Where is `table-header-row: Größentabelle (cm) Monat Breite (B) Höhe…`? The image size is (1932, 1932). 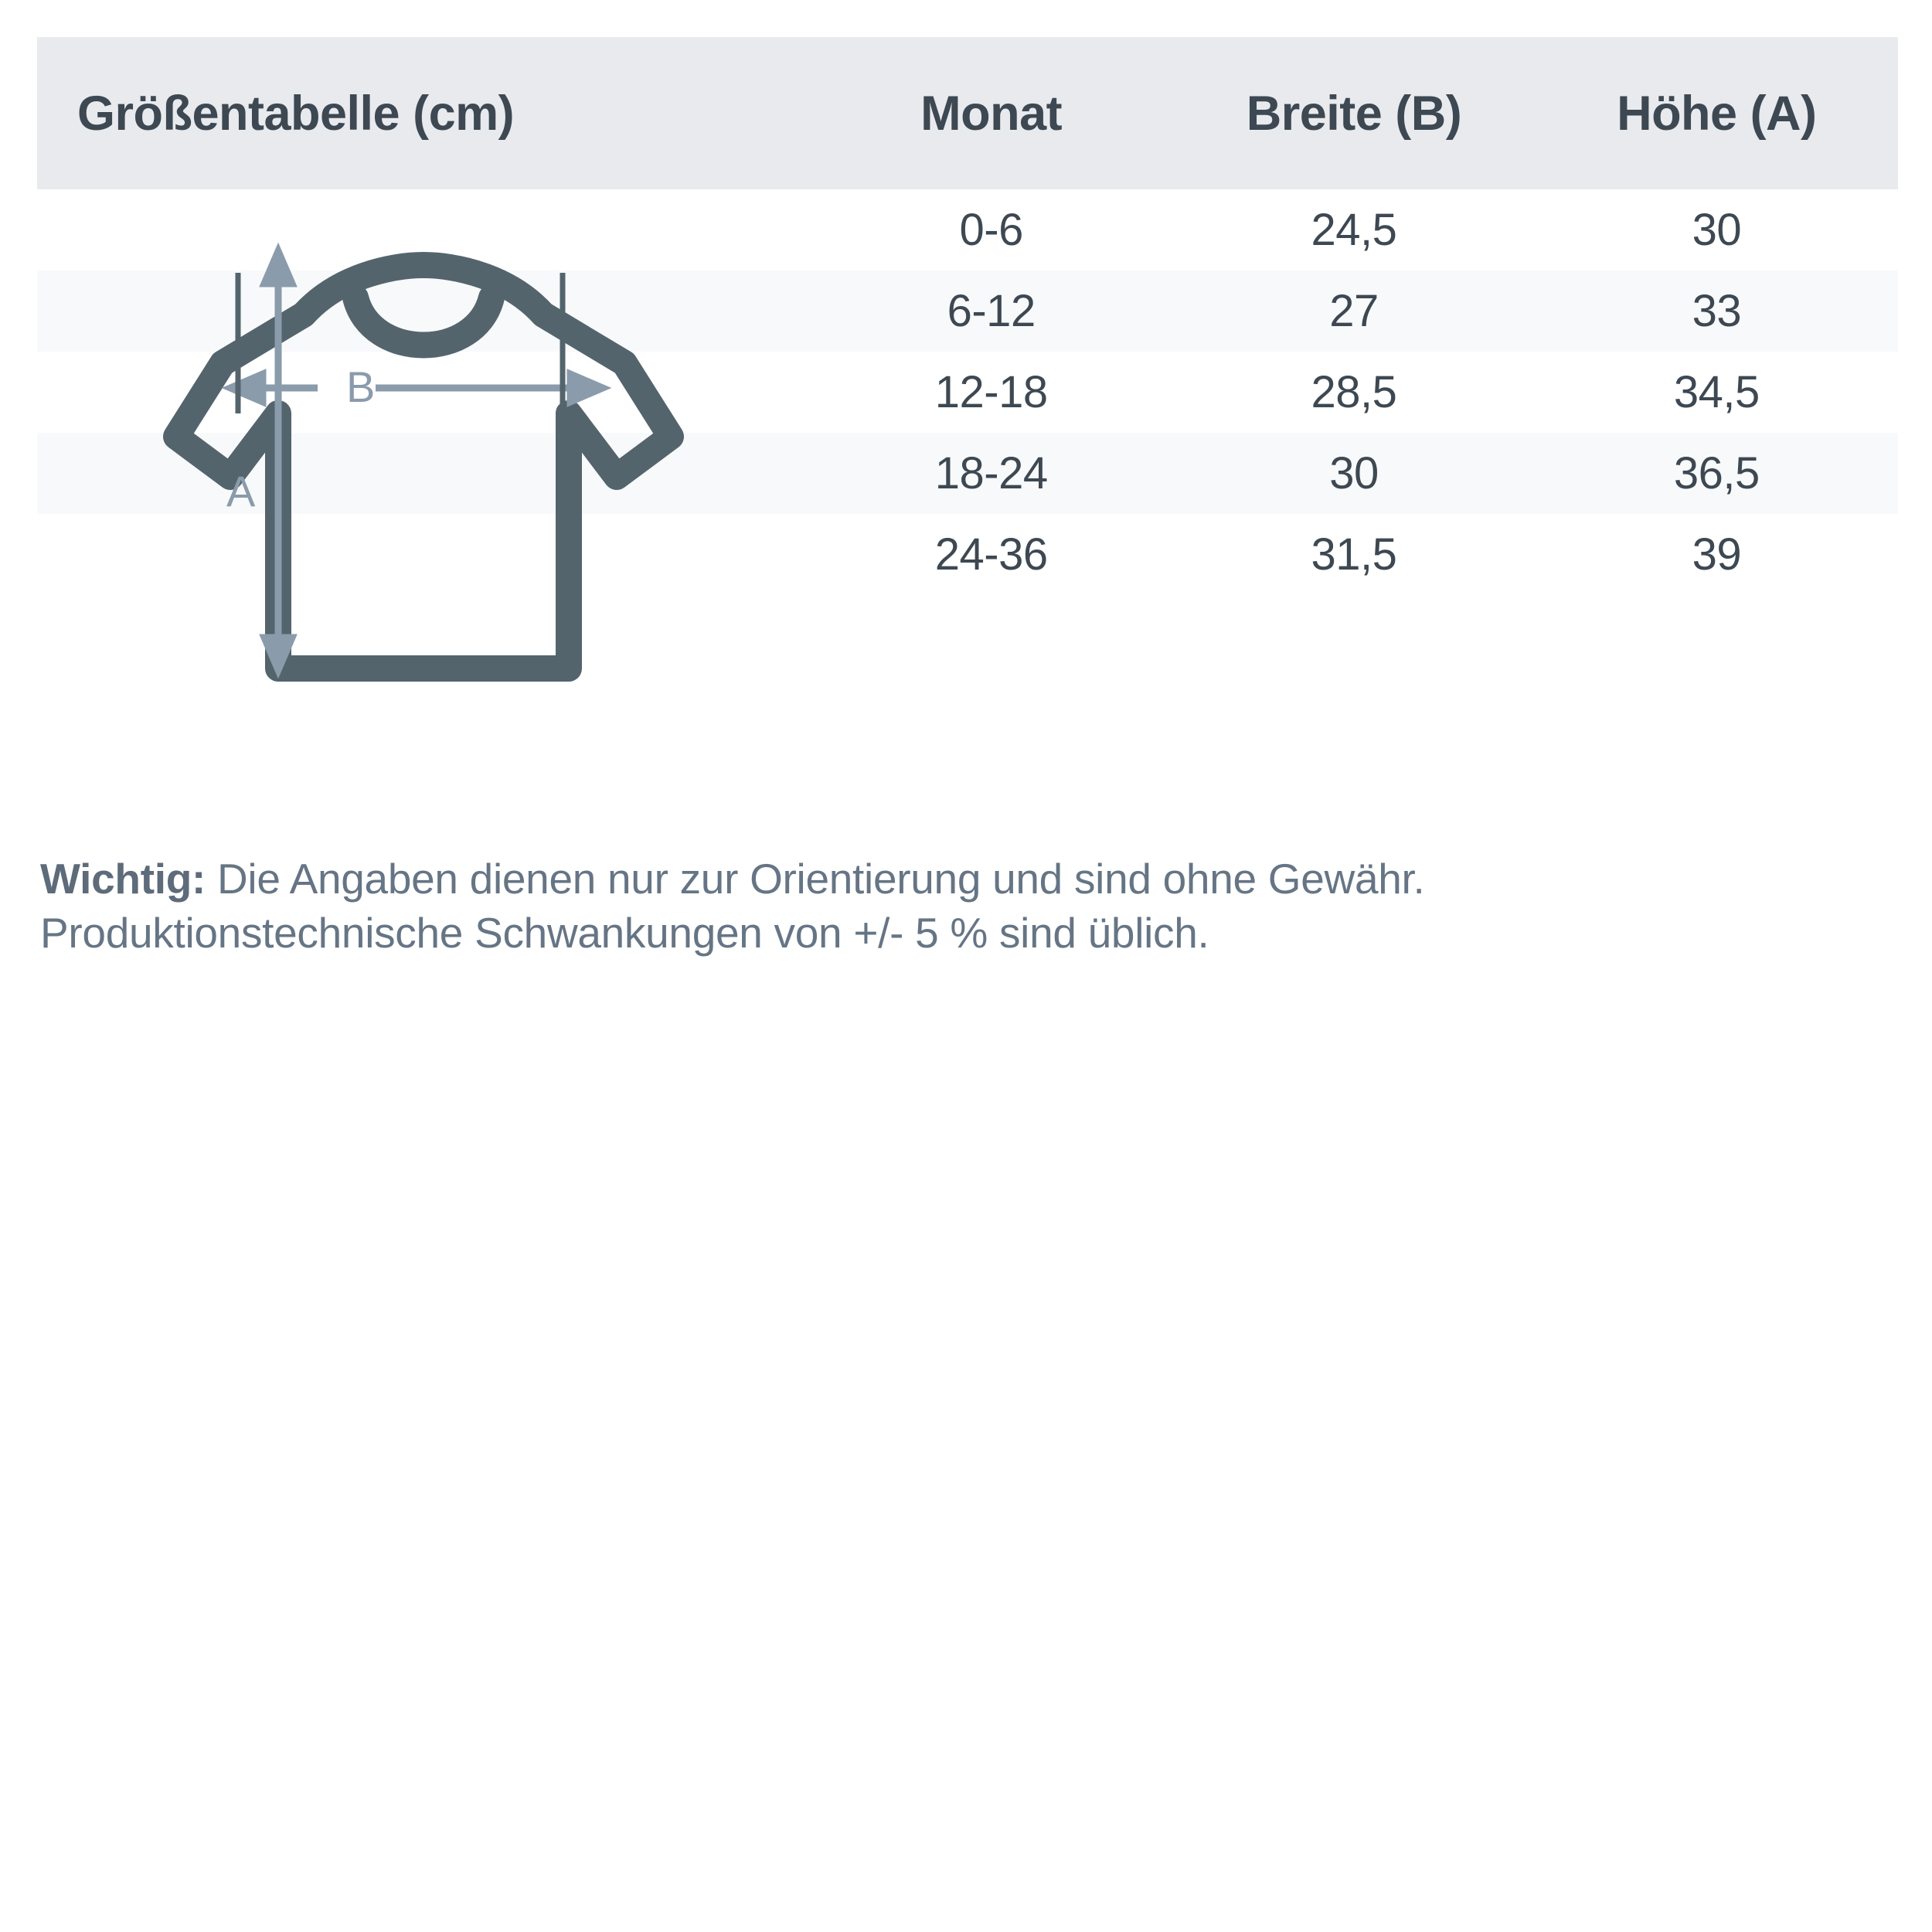 table-header-row: Größentabelle (cm) Monat Breite (B) Höhe… is located at coordinates (968, 113).